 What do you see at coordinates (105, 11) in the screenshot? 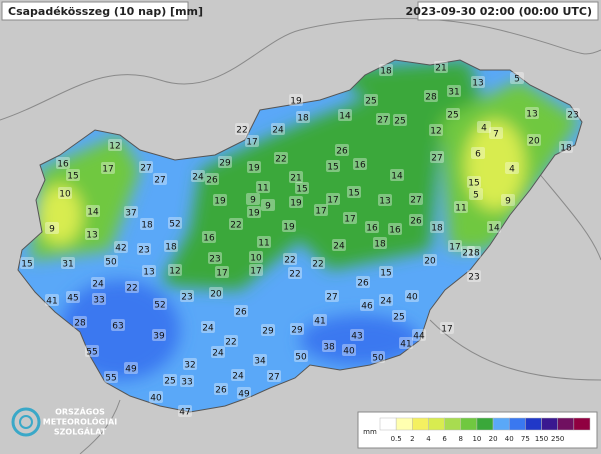
I see `title: Csapadékösszeg (10 nap) [mm]` at bounding box center [105, 11].